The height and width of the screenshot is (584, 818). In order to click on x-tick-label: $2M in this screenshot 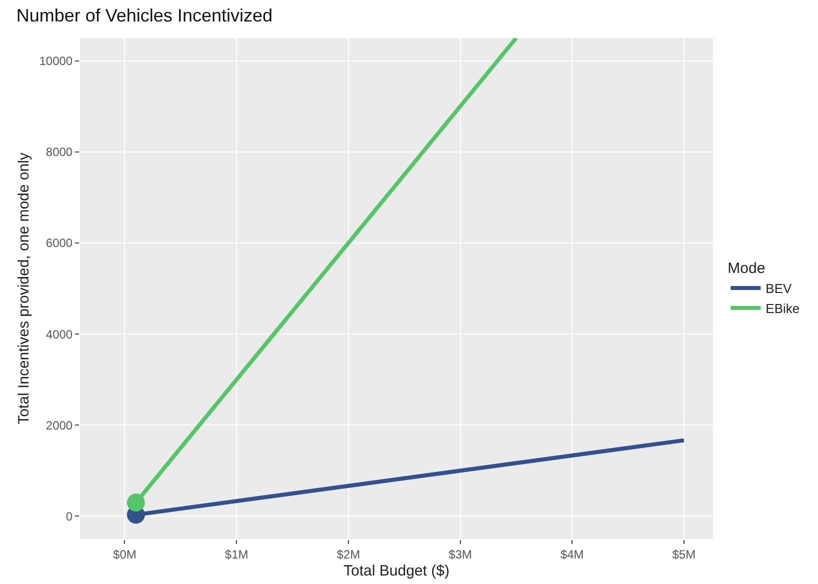, I will do `click(348, 554)`.